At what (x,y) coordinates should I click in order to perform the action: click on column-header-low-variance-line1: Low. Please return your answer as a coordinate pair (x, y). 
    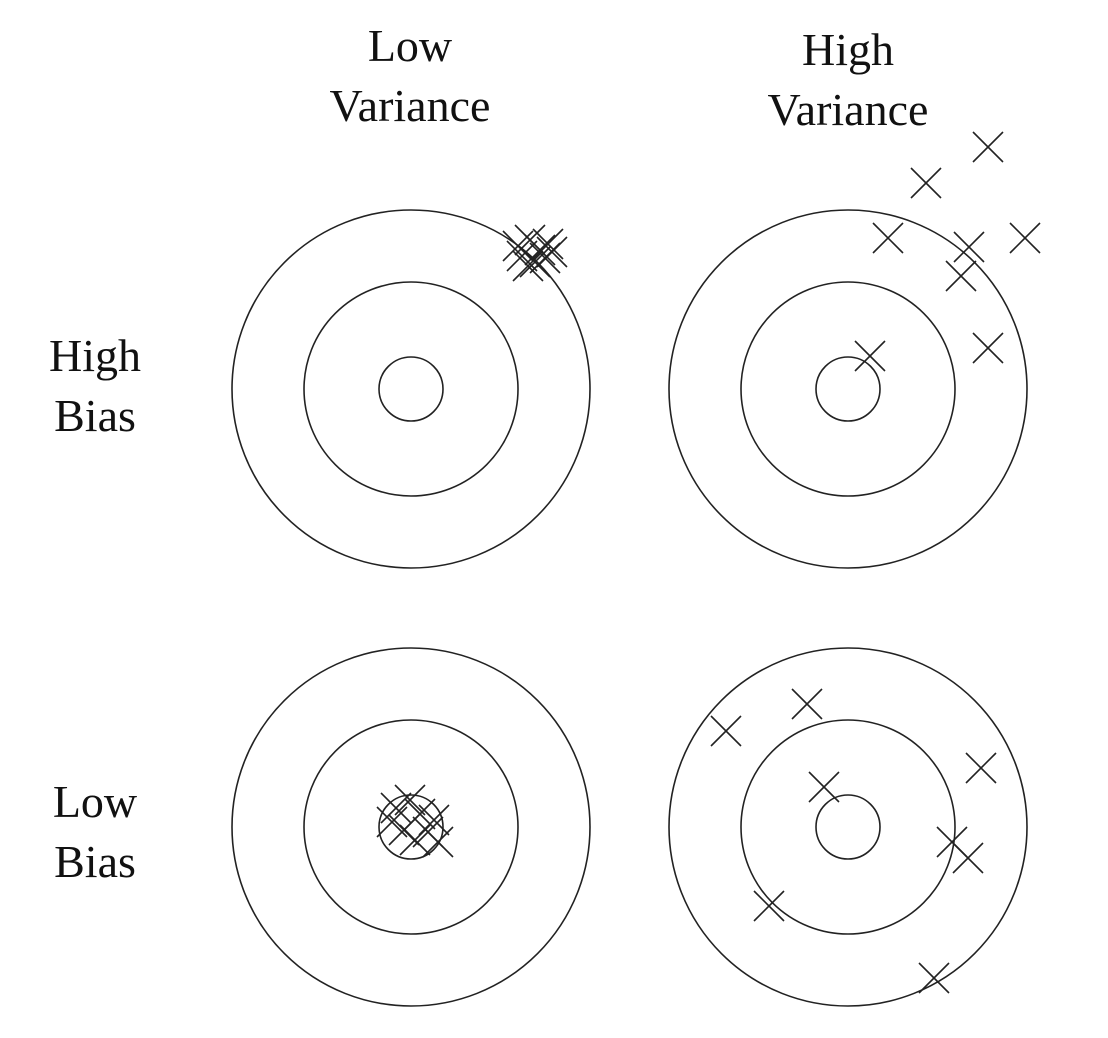
    Looking at the image, I should click on (410, 45).